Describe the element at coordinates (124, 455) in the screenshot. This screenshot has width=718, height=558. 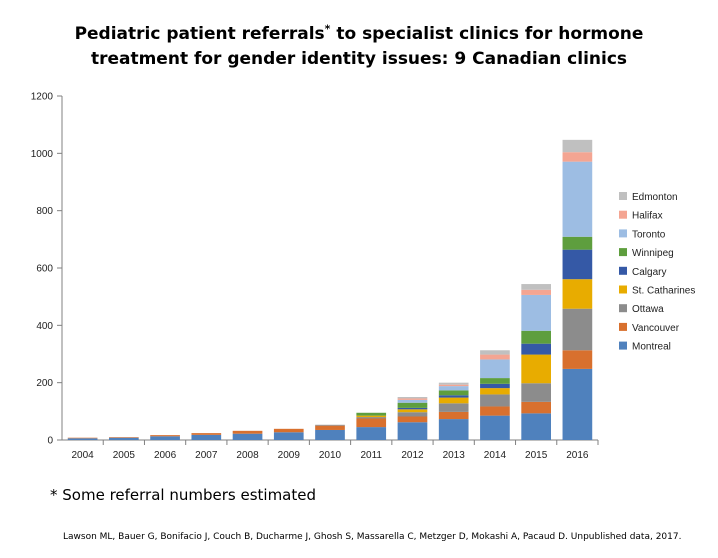
I see `x-tick-label: 2005` at that location.